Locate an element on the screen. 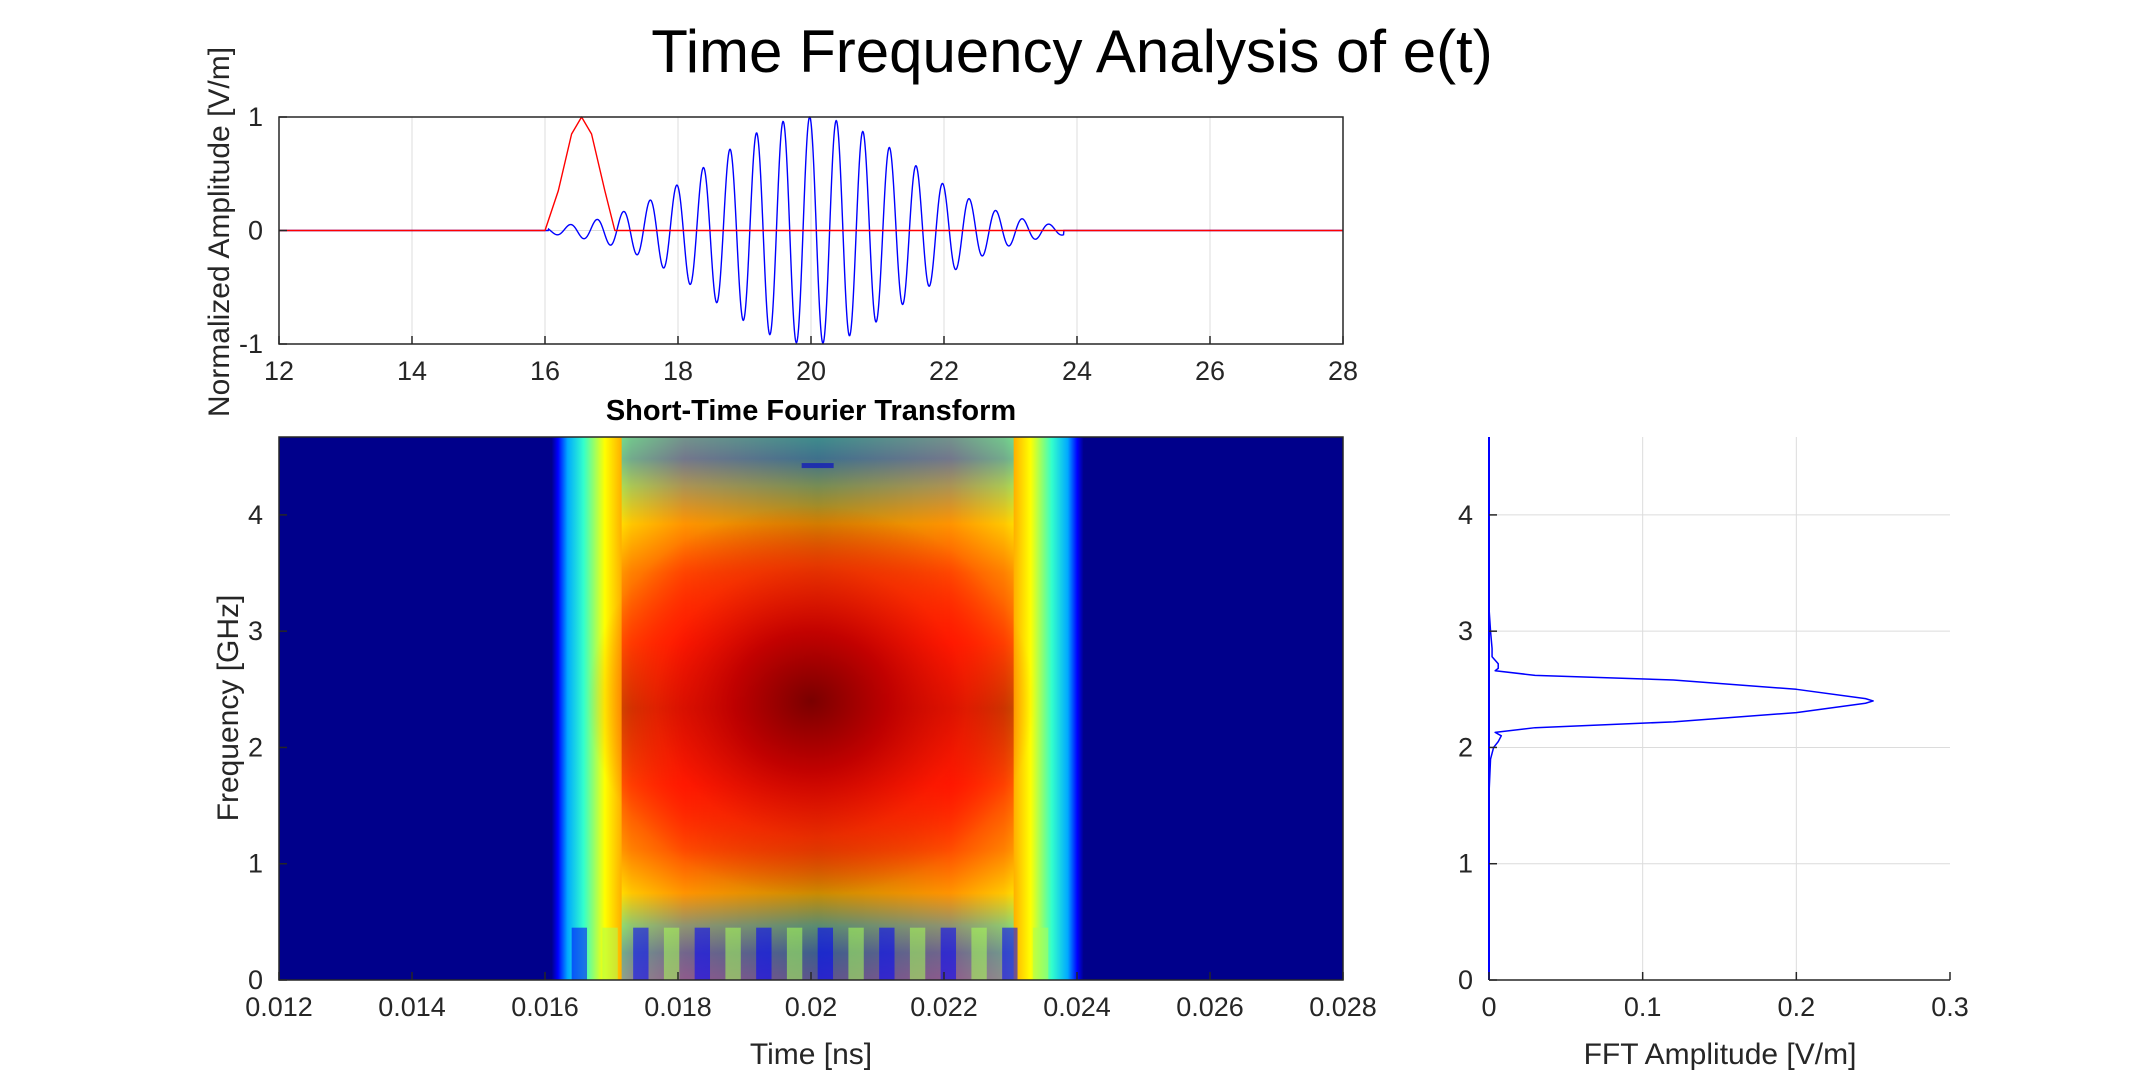  time-signal-xtick-label: 28 is located at coordinates (1343, 371).